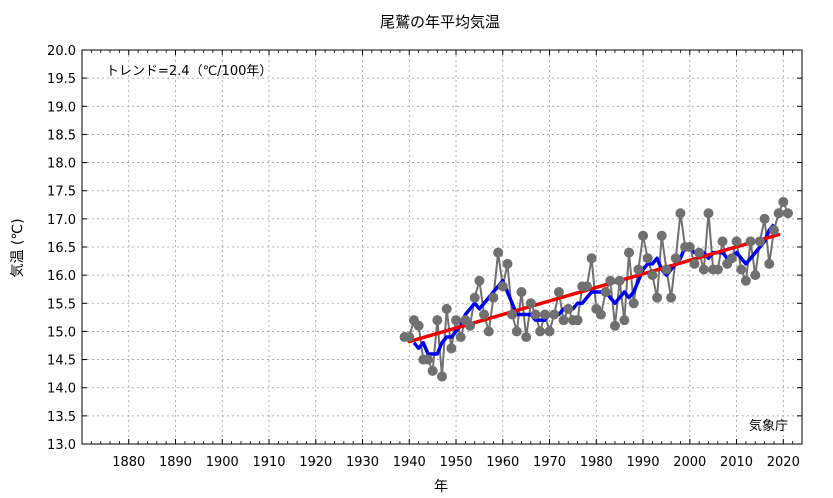 This screenshot has height=498, width=833. I want to click on y-tick-label: 14.0, so click(61, 389).